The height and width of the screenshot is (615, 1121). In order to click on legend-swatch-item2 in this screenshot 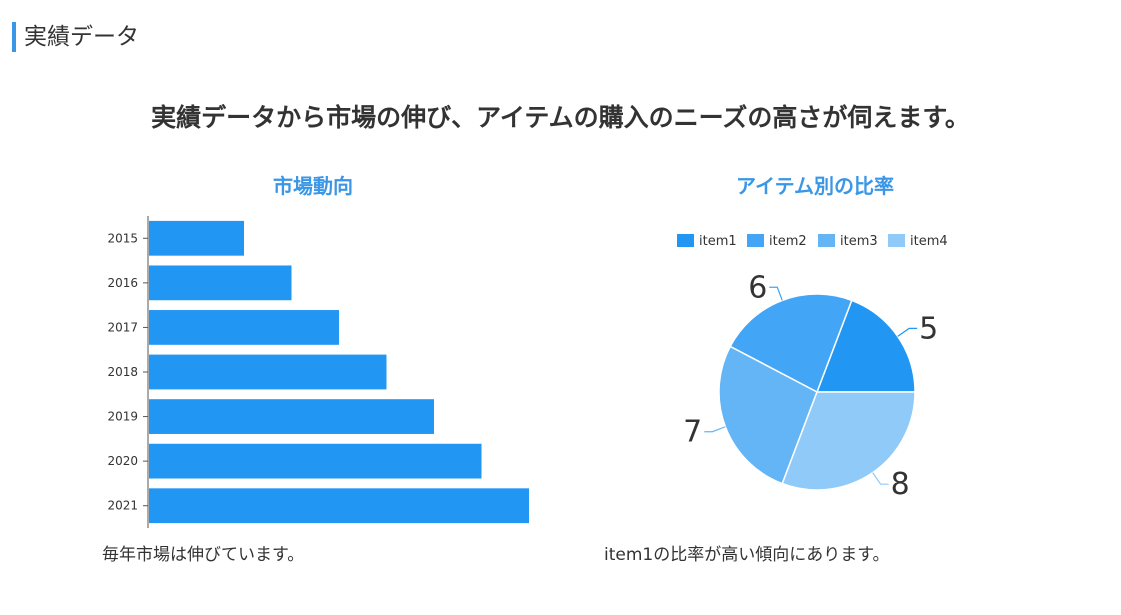, I will do `click(755, 240)`.